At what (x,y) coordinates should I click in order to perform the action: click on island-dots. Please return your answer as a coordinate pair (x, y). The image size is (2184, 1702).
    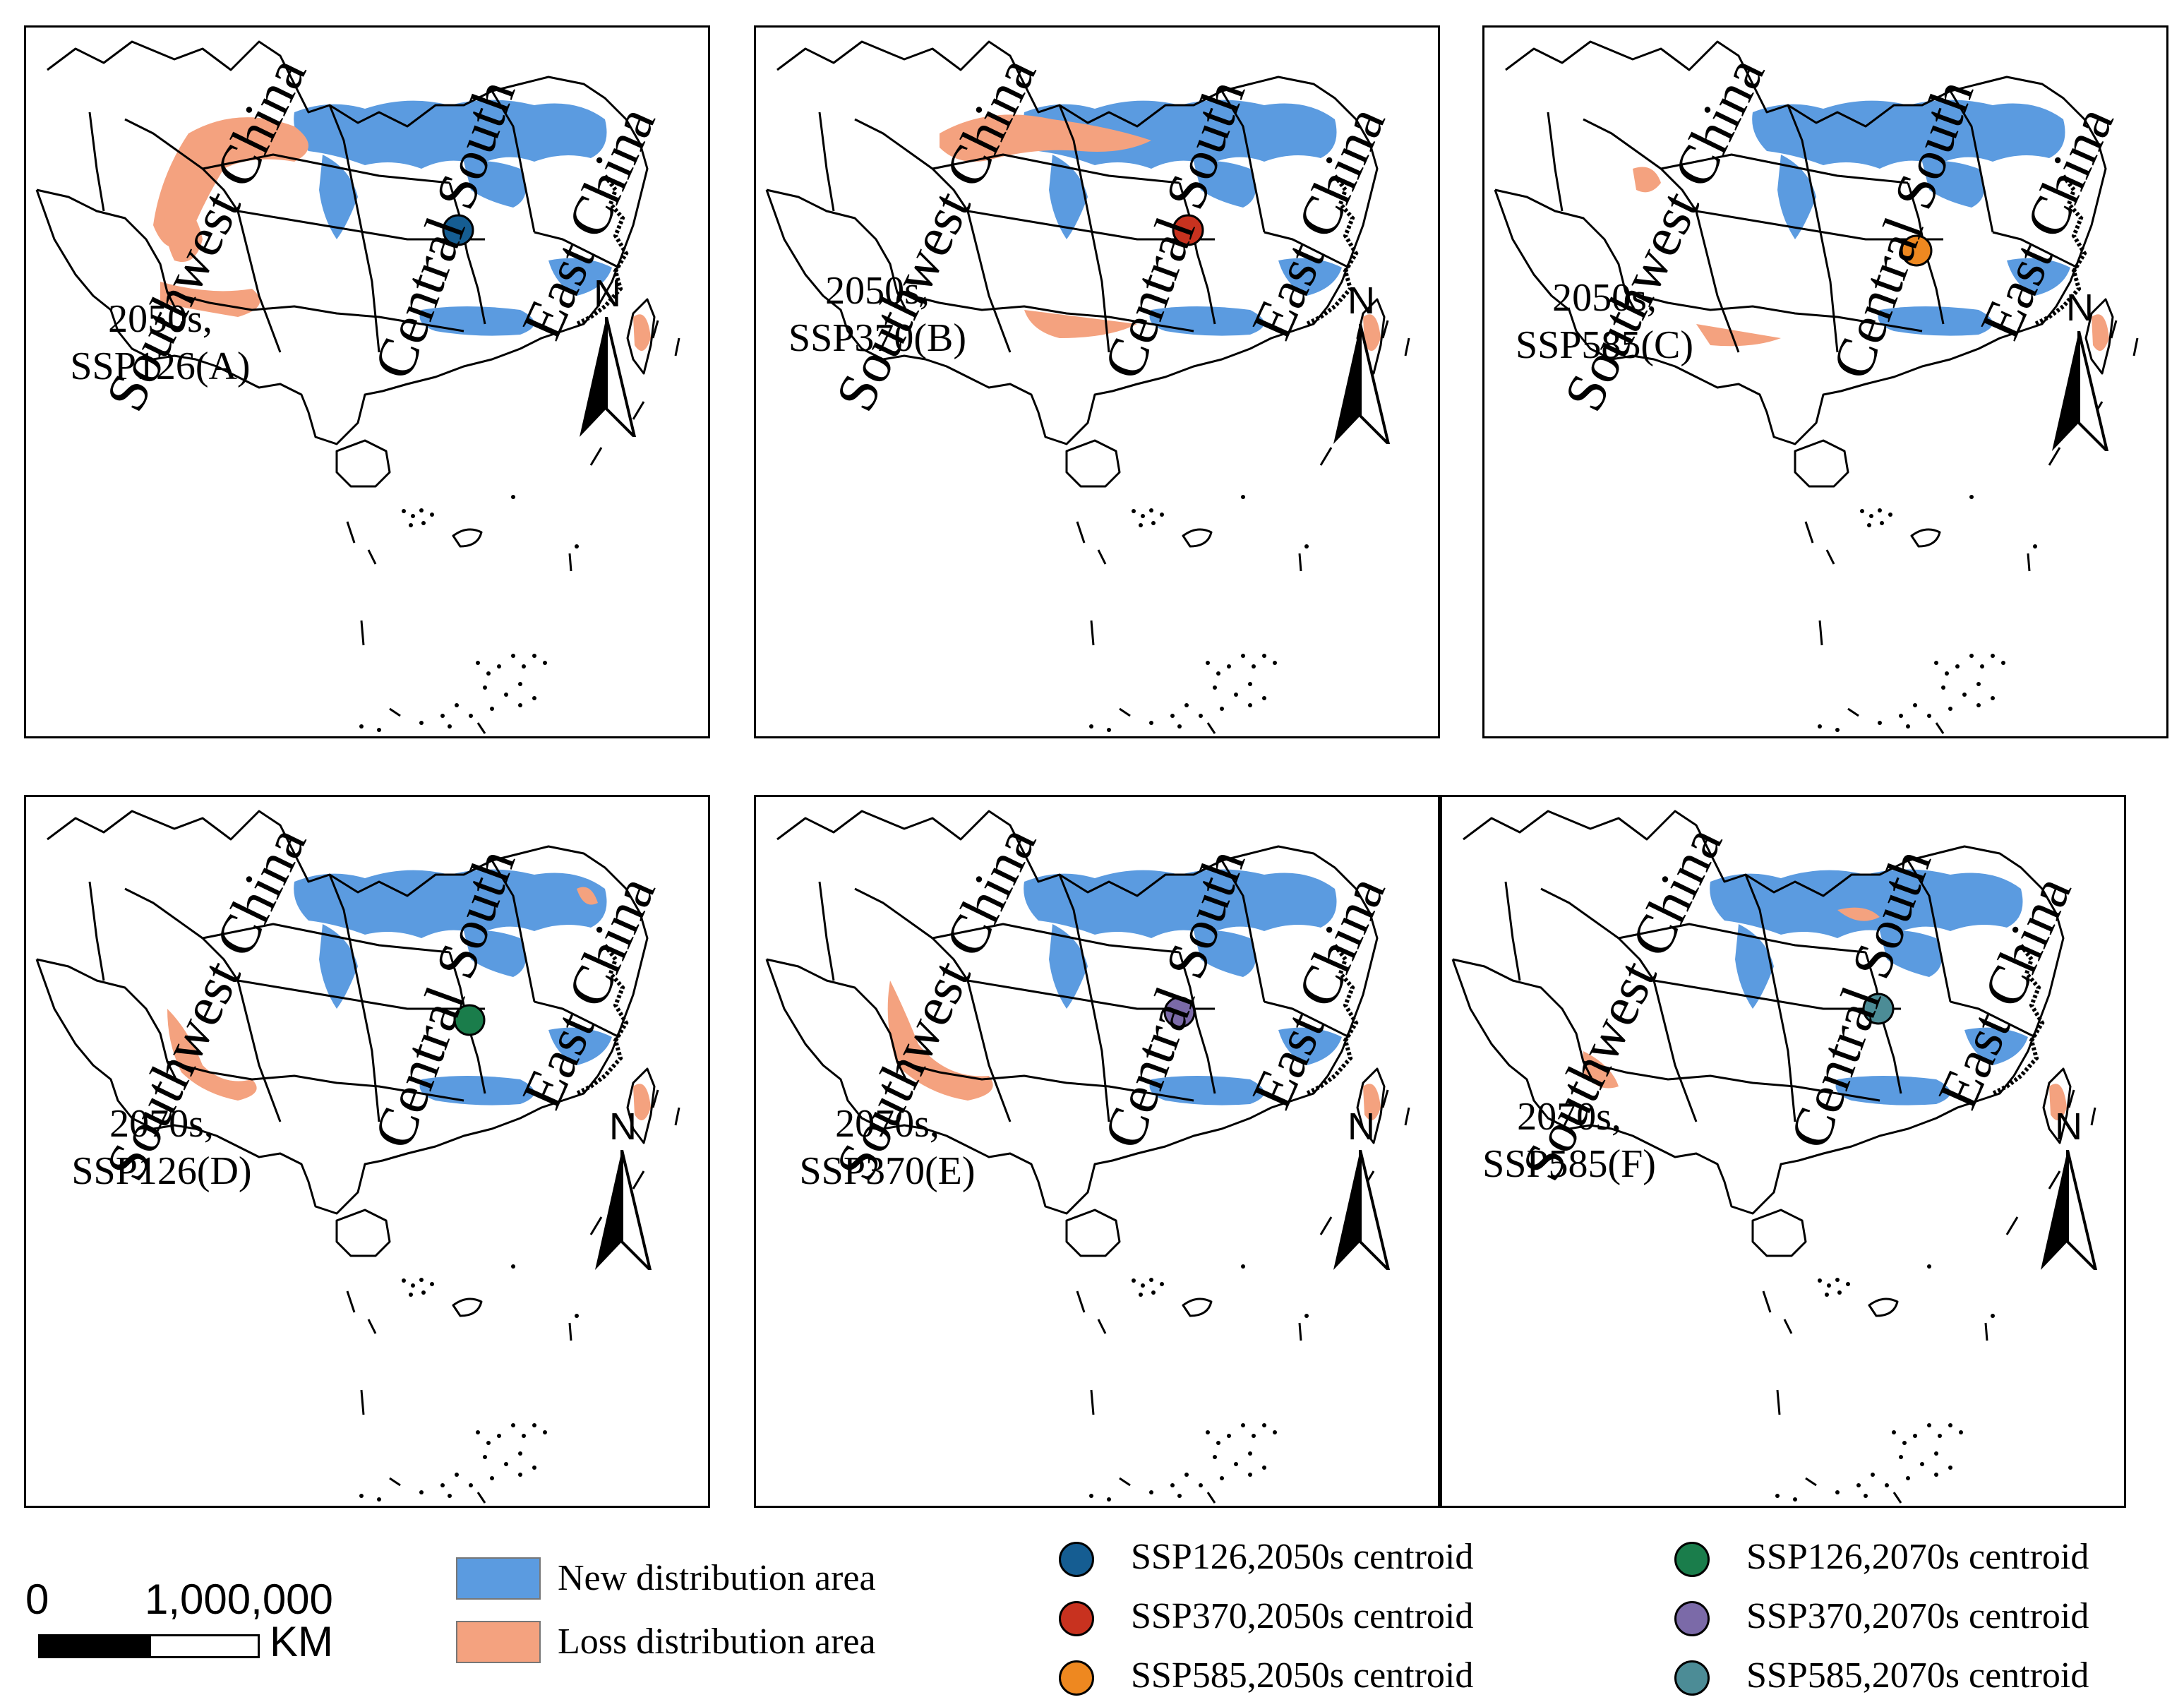
    Looking at the image, I should click on (1928, 613).